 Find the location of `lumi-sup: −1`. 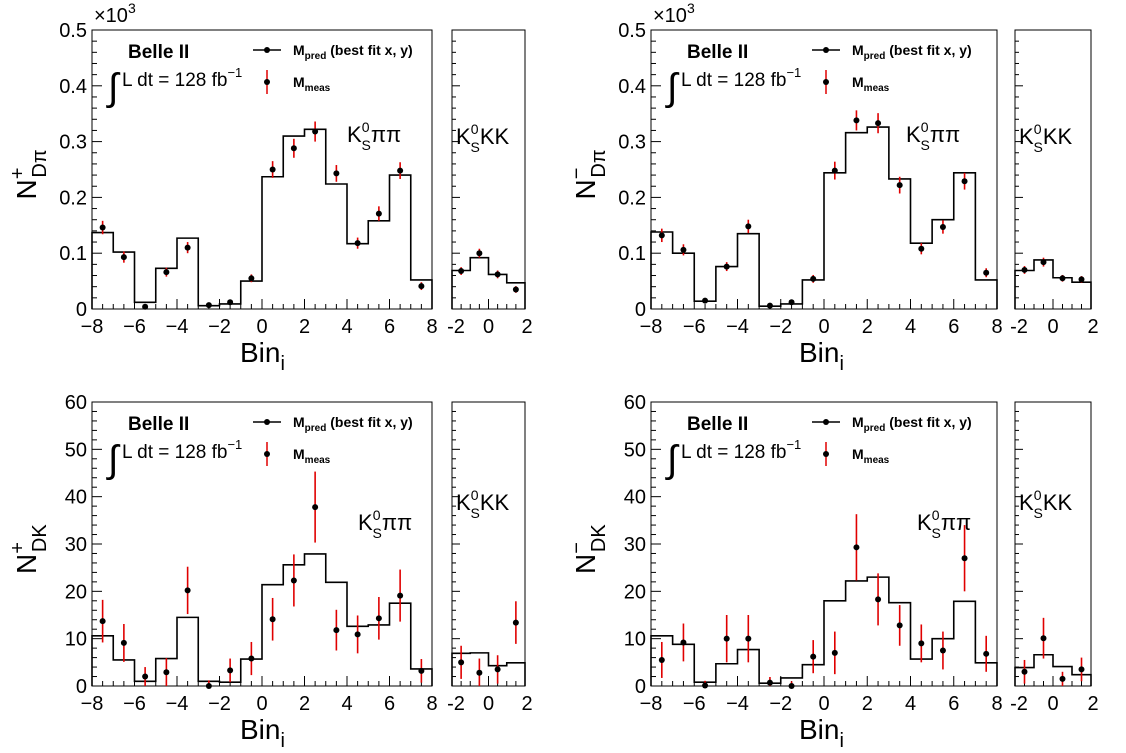

lumi-sup: −1 is located at coordinates (234, 444).